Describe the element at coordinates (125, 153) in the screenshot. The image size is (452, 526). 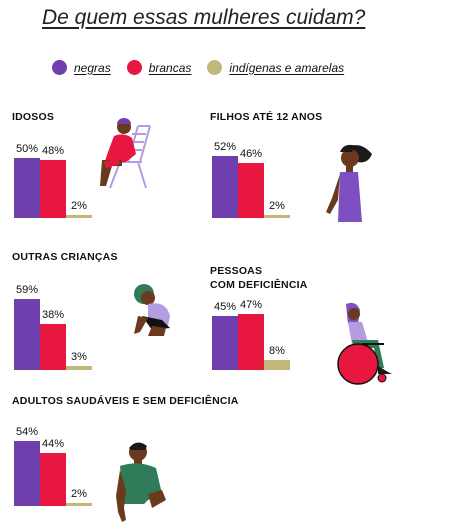
I see `elderly-woman-chair-illustration` at that location.